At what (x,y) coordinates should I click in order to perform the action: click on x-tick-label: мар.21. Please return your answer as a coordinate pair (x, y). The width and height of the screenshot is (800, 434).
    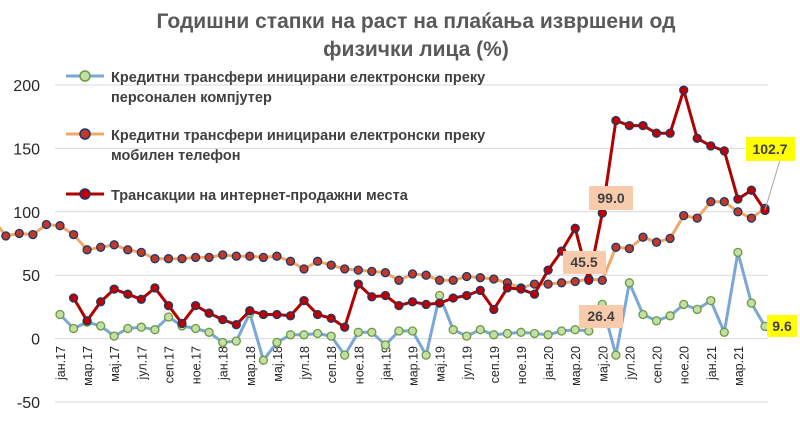
    Looking at the image, I should click on (739, 366).